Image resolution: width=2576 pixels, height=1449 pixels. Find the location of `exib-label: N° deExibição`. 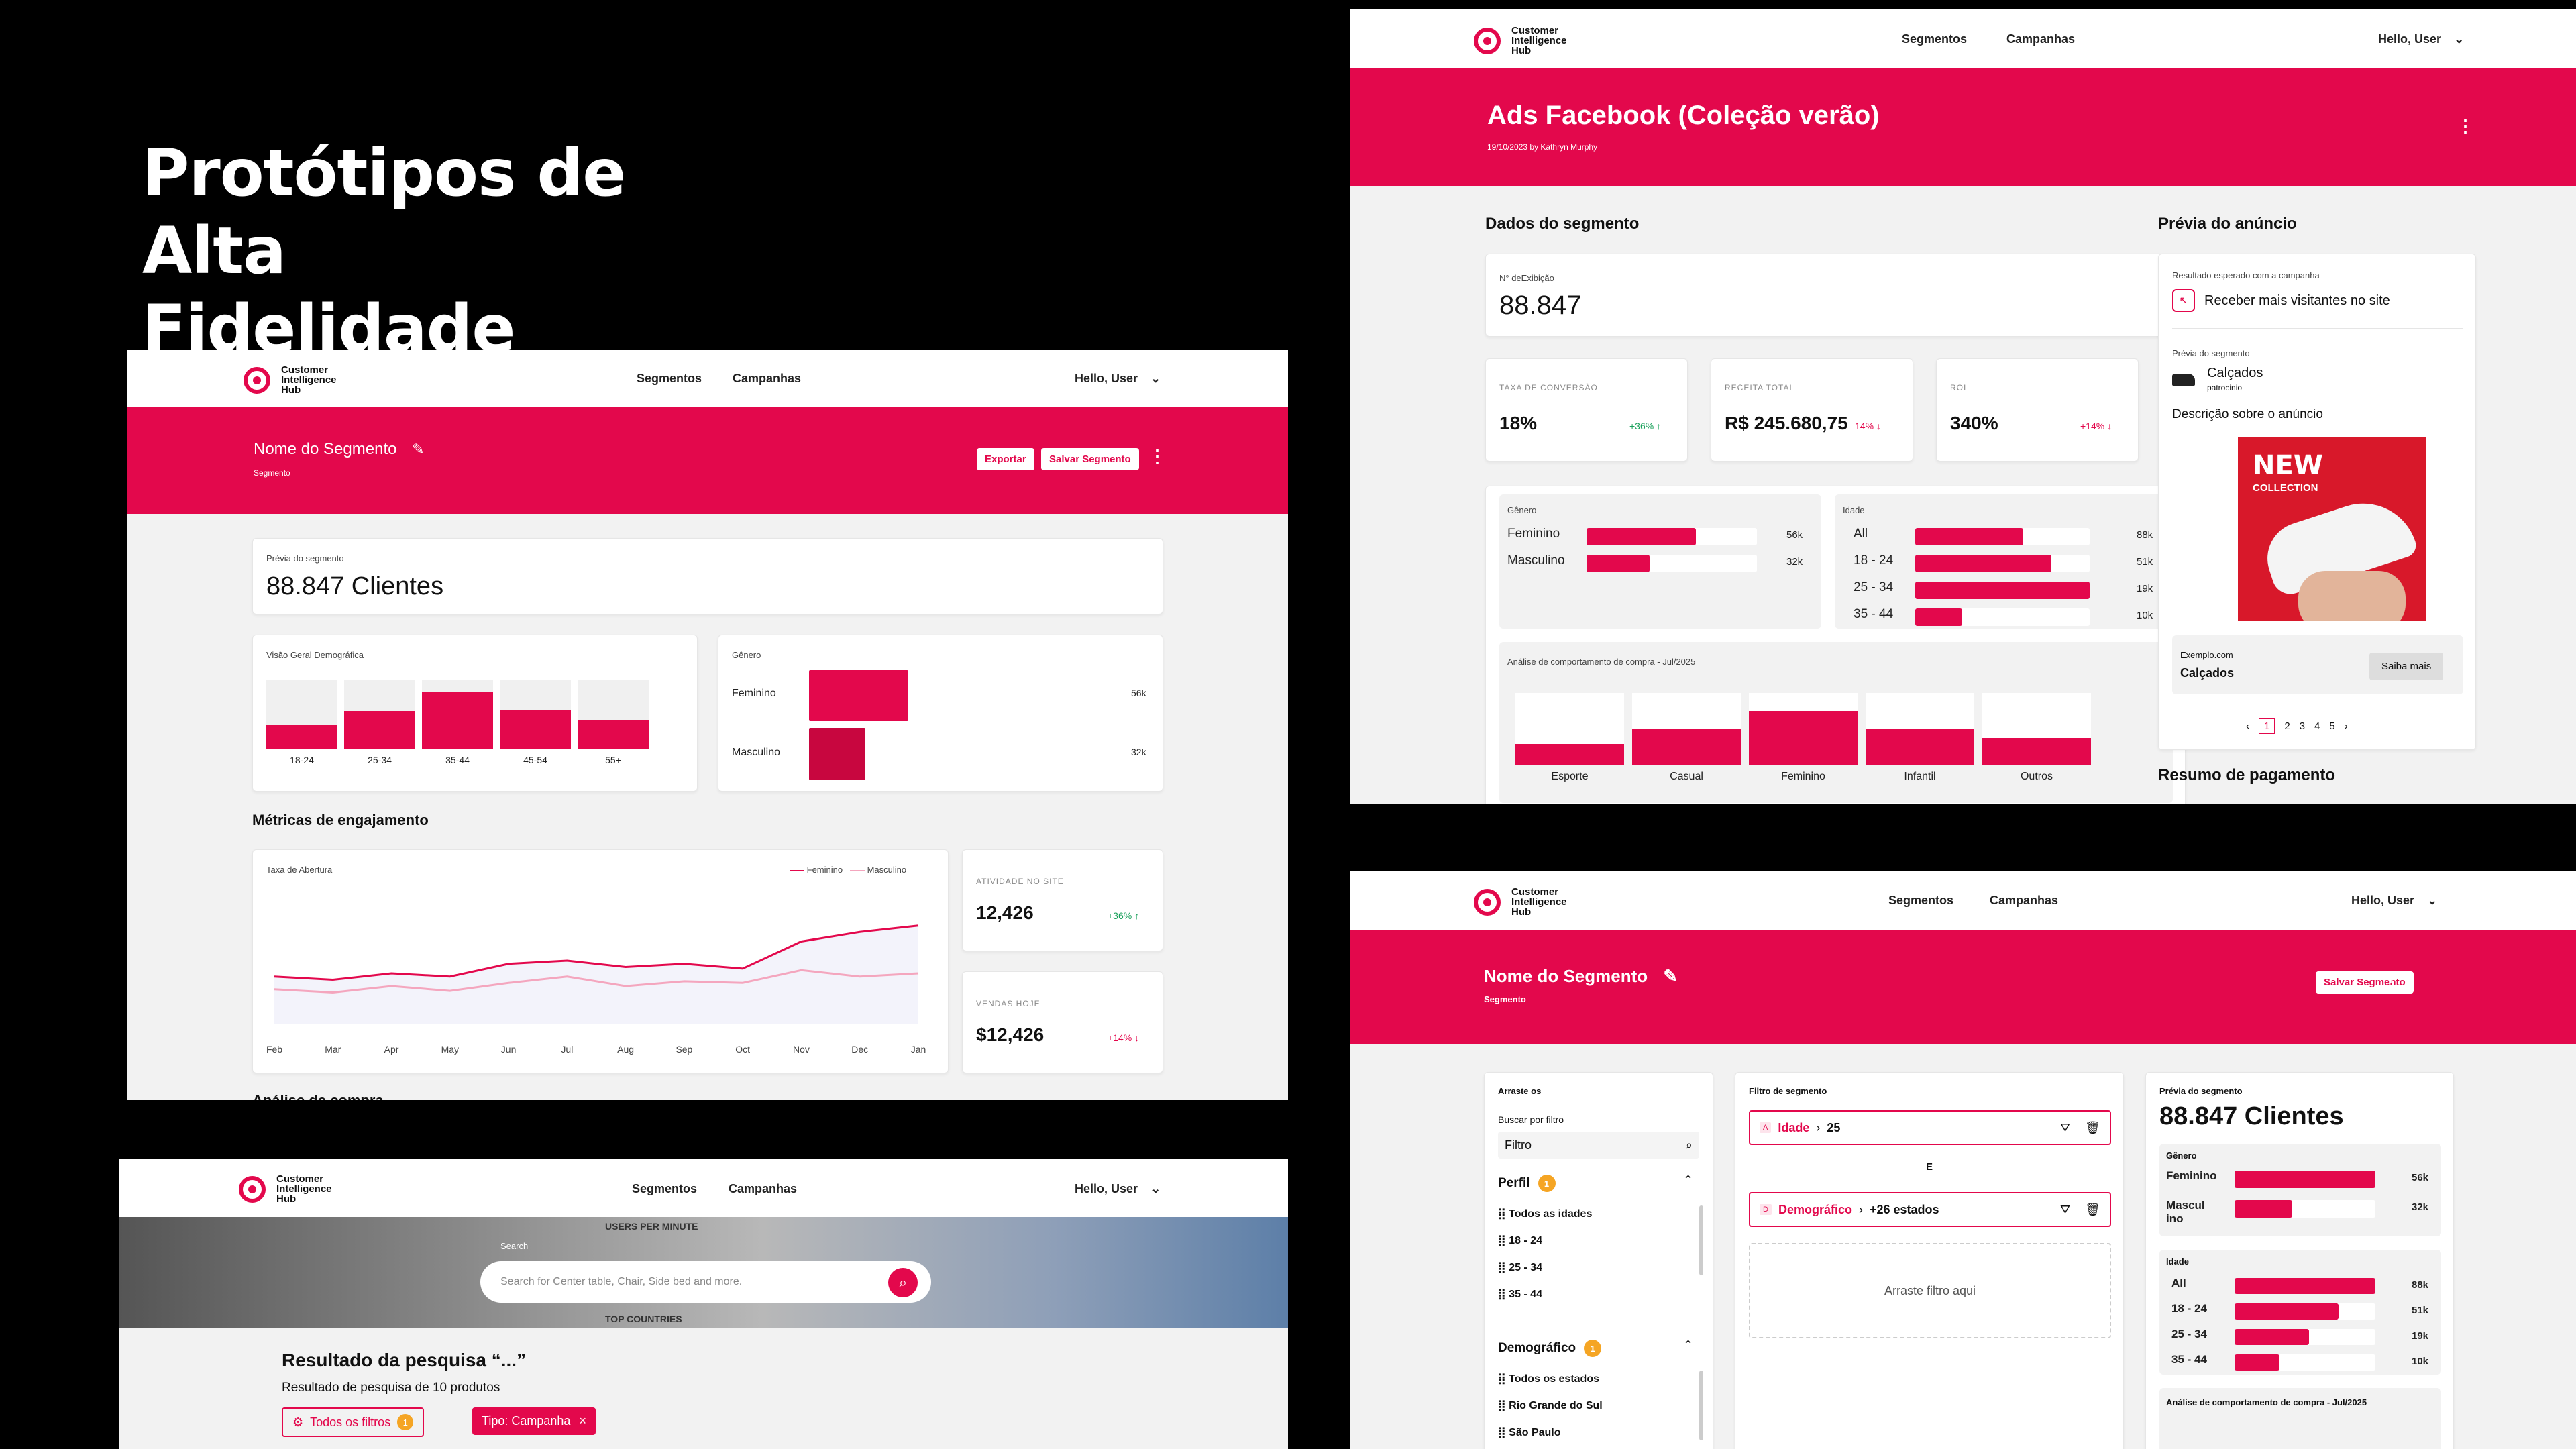

exib-label: N° deExibição is located at coordinates (1526, 278).